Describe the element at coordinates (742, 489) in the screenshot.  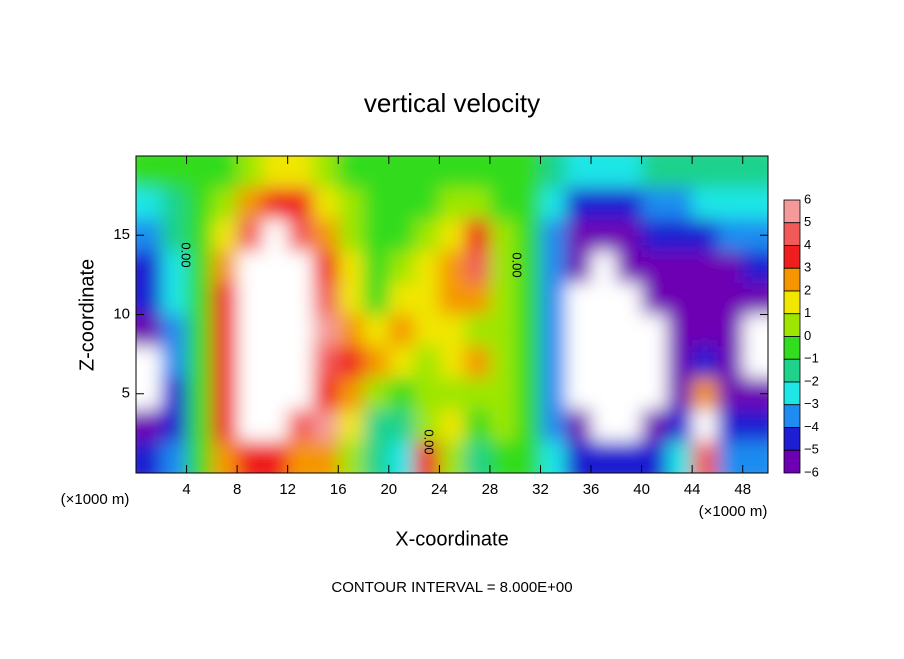
I see `x-tick-label: 48` at that location.